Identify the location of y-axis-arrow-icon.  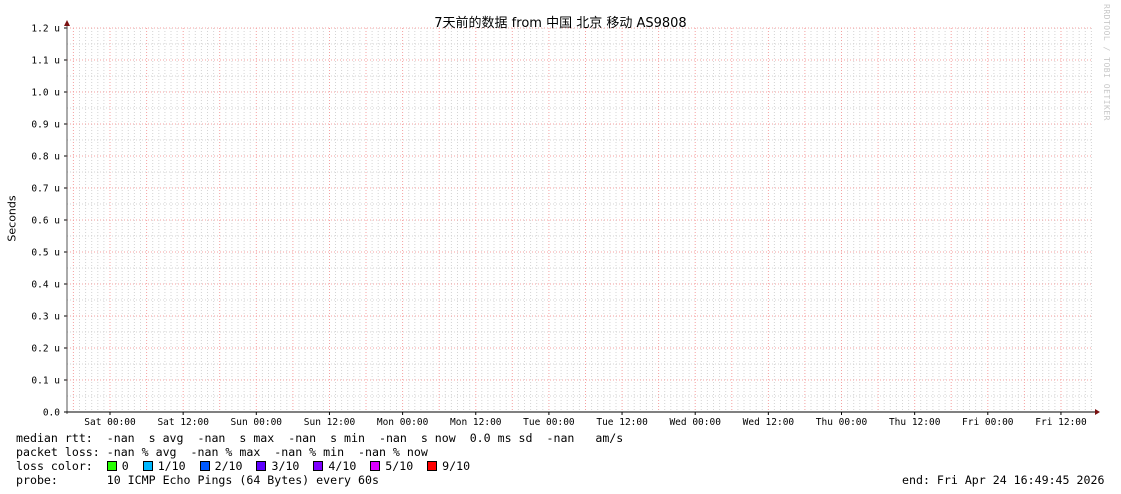
(67, 23).